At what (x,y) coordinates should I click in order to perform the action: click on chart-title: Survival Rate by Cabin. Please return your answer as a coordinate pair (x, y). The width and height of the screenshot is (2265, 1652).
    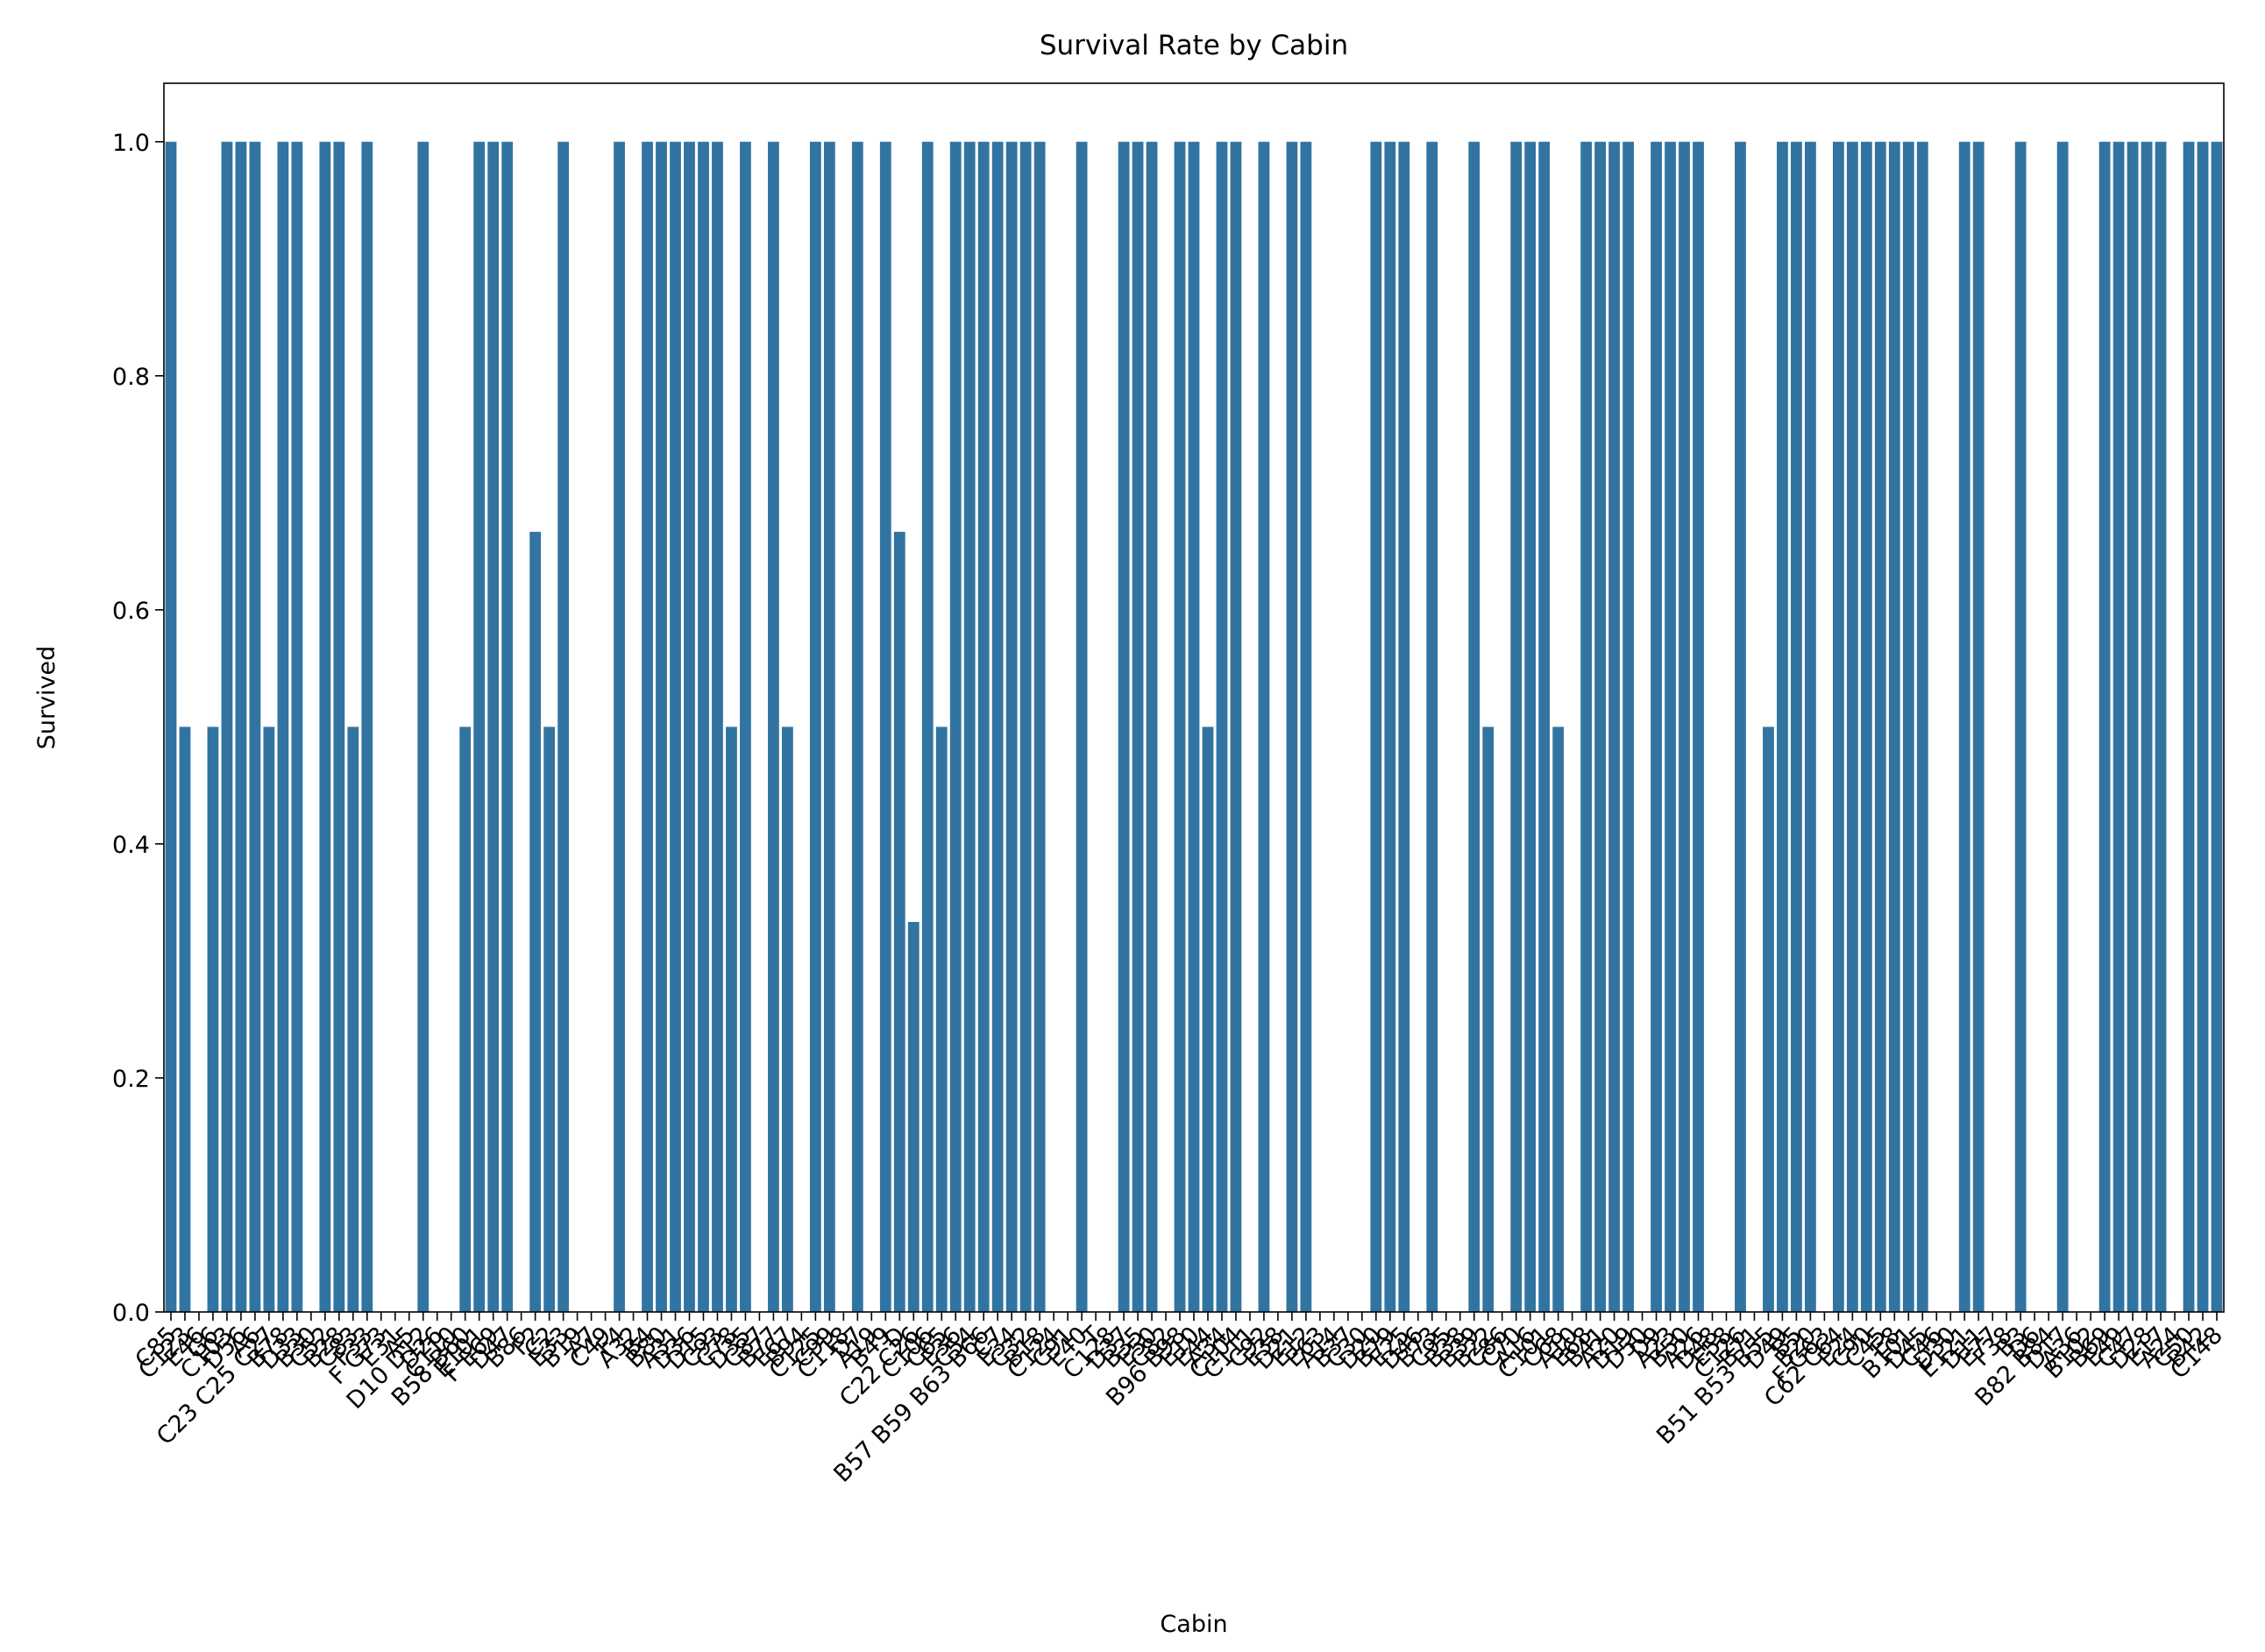
    Looking at the image, I should click on (1194, 45).